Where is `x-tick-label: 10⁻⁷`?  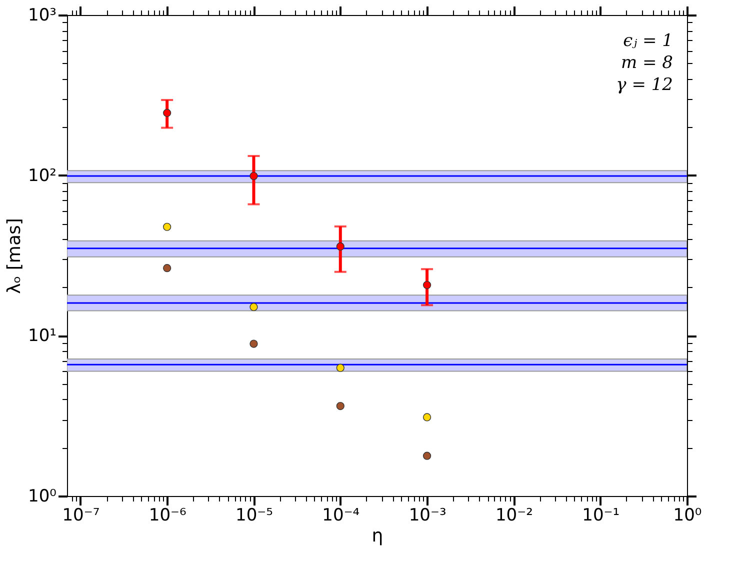 x-tick-label: 10⁻⁷ is located at coordinates (81, 516).